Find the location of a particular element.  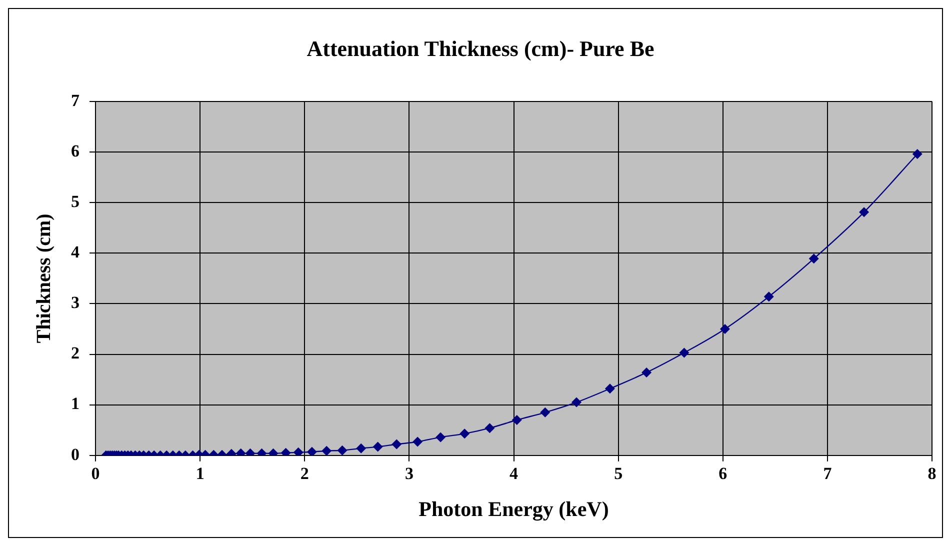

x-tick-label: 8 is located at coordinates (932, 473).